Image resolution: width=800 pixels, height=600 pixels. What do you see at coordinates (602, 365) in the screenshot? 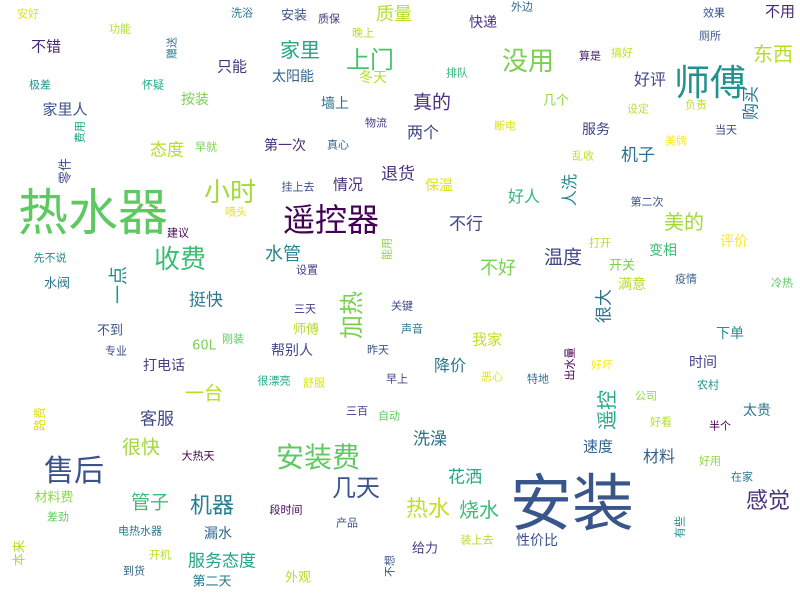
I see `word: 好坏` at bounding box center [602, 365].